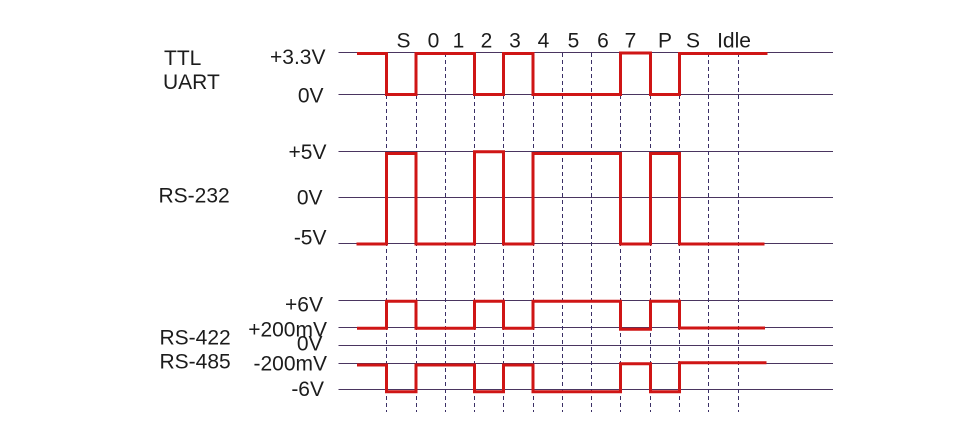 The image size is (980, 436). I want to click on svg-text: 3, so click(515, 41).